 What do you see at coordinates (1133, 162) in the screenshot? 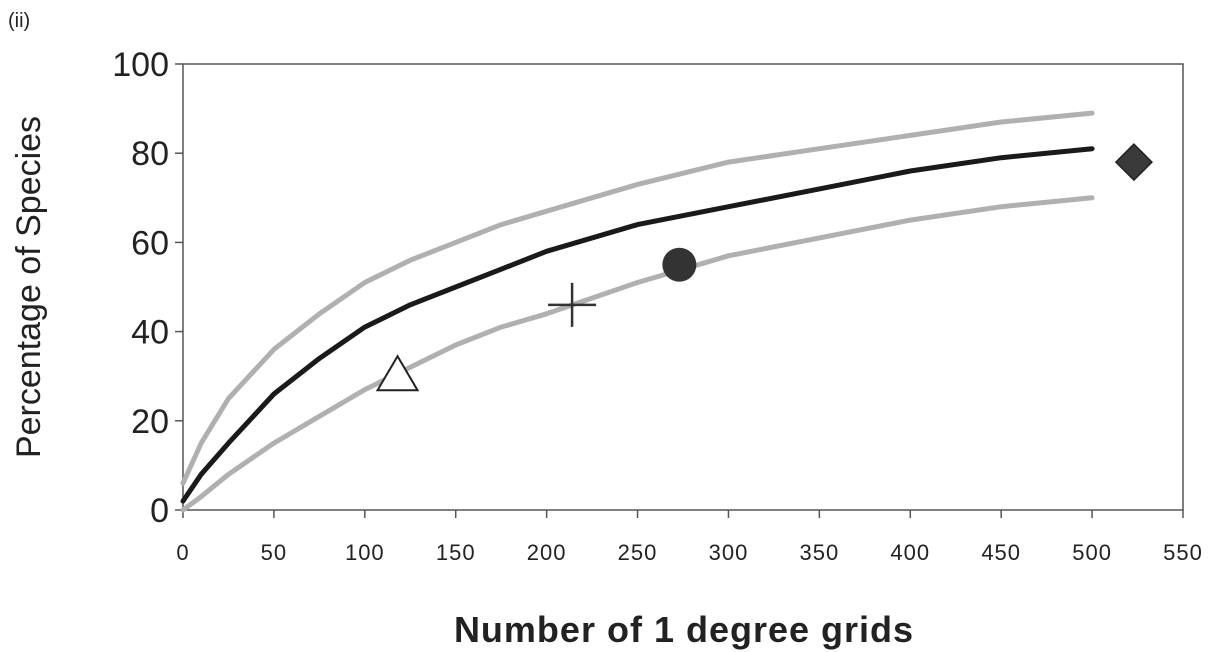
I see `diamond-marker` at bounding box center [1133, 162].